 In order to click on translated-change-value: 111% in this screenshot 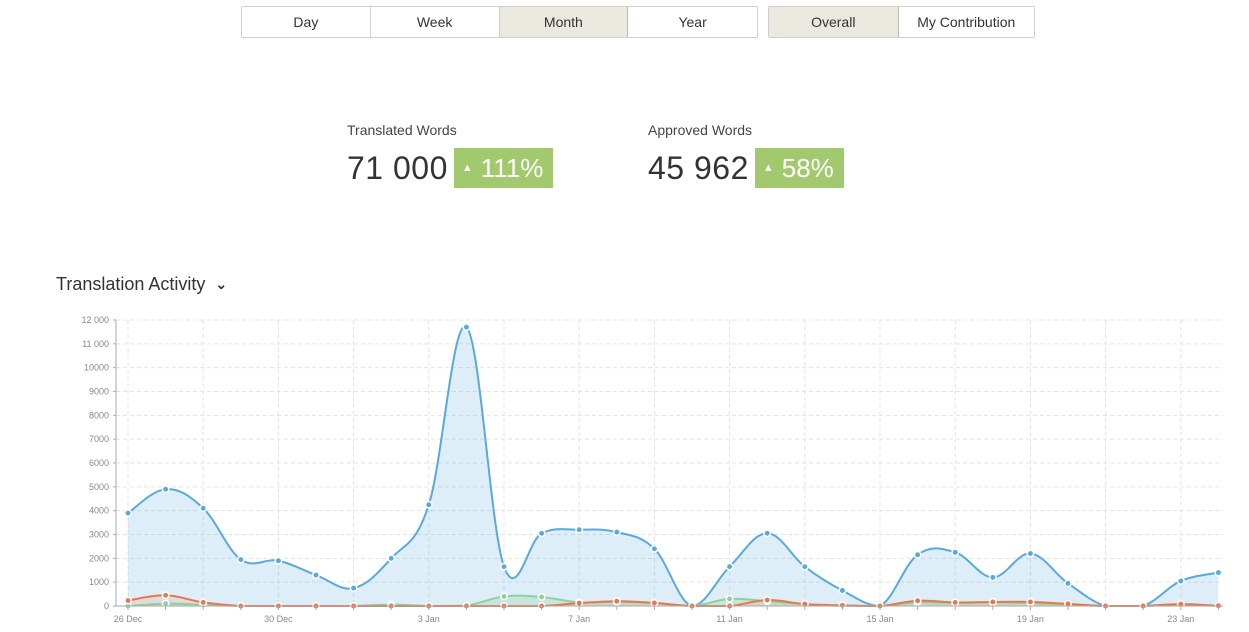, I will do `click(512, 167)`.